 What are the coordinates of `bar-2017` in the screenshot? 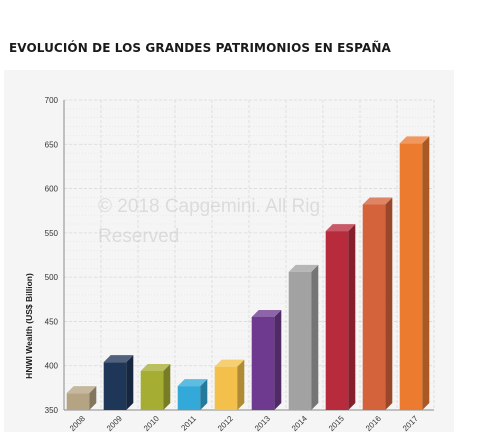 It's located at (414, 273).